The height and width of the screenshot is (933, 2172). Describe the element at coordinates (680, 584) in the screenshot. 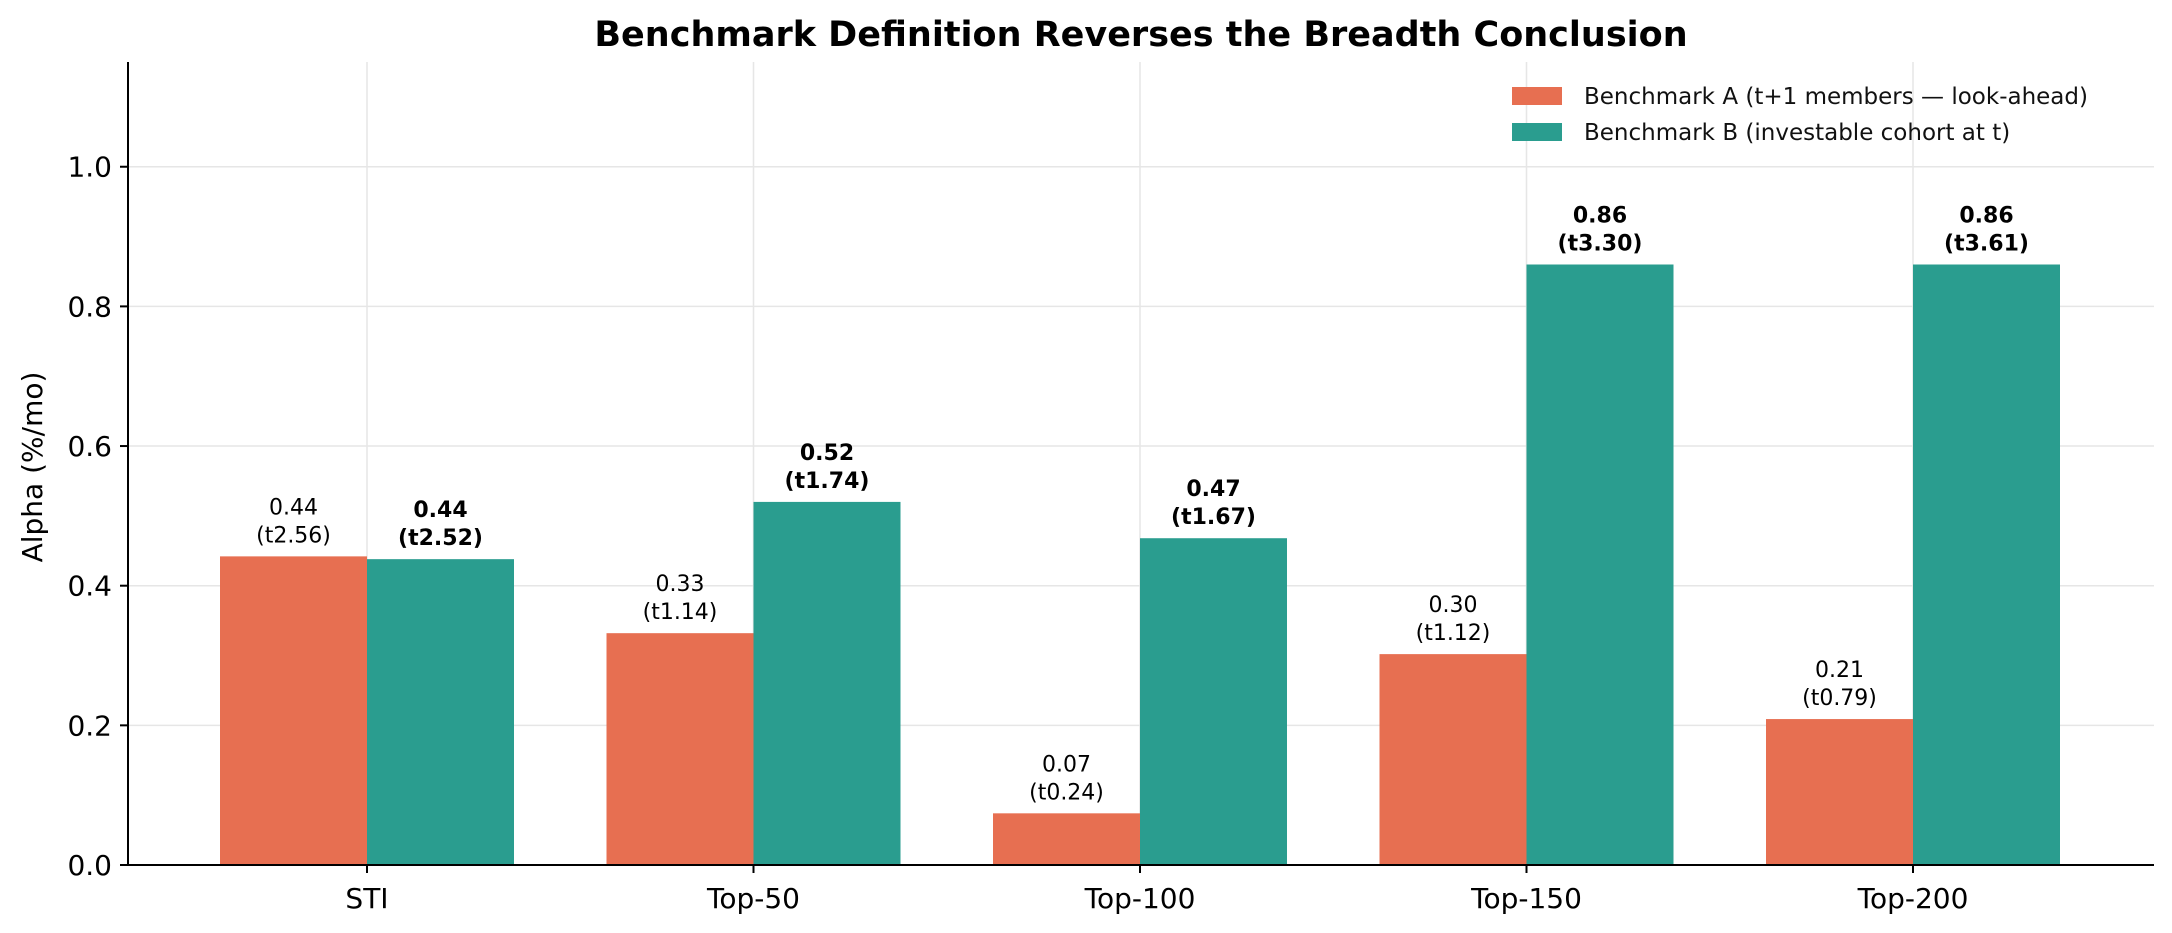

I see `bar-value-label: 0.33` at that location.